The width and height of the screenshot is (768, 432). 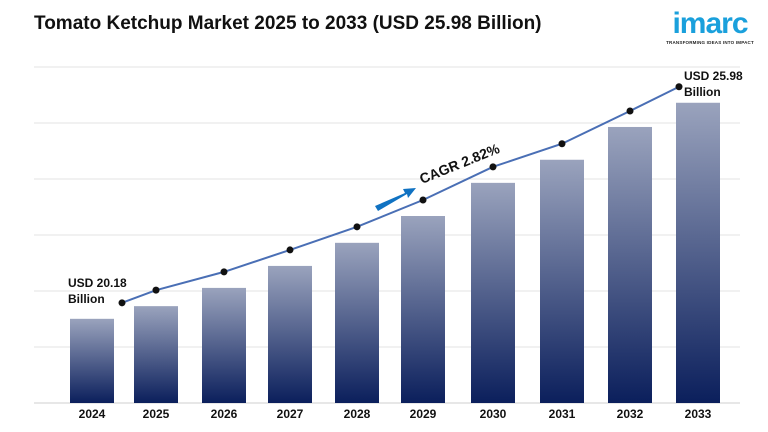 What do you see at coordinates (459, 163) in the screenshot?
I see `cagr-label: CAGR 2.82%` at bounding box center [459, 163].